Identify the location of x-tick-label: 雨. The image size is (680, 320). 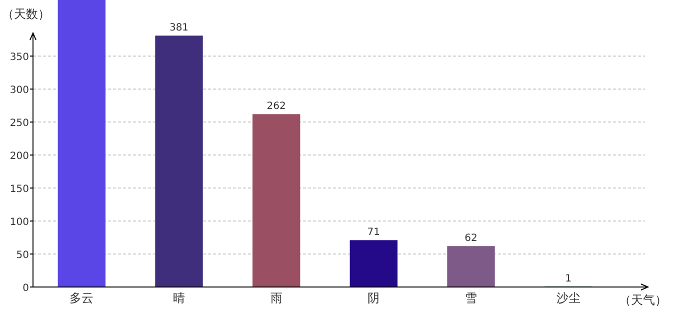
(276, 298).